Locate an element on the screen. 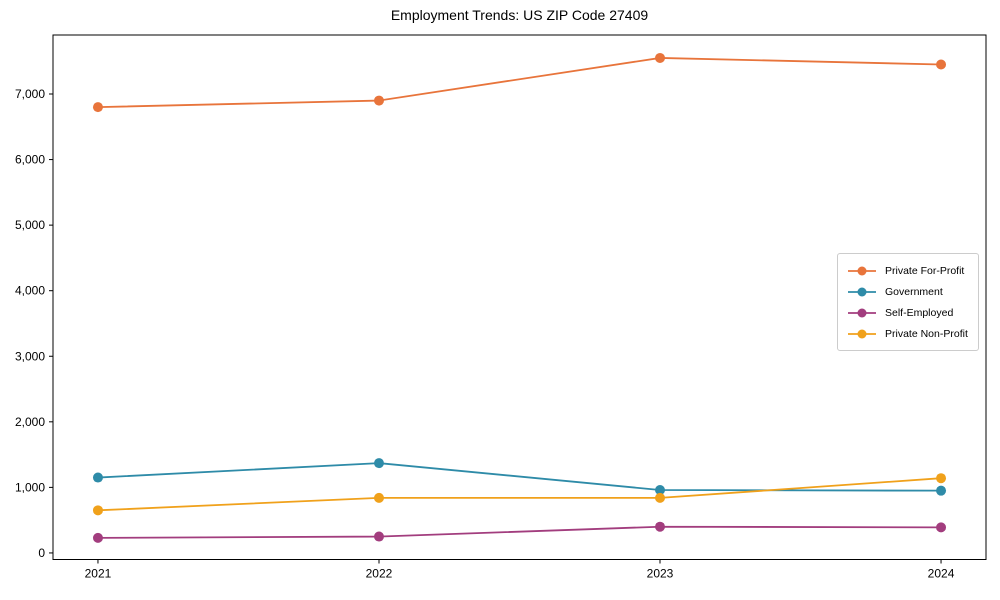 Image resolution: width=1000 pixels, height=600 pixels. y-tick-label: 4,000 is located at coordinates (30, 291).